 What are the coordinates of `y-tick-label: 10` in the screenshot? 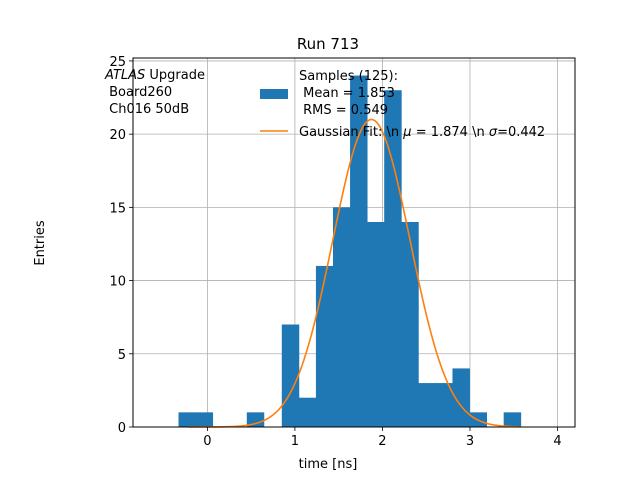 It's located at (117, 282).